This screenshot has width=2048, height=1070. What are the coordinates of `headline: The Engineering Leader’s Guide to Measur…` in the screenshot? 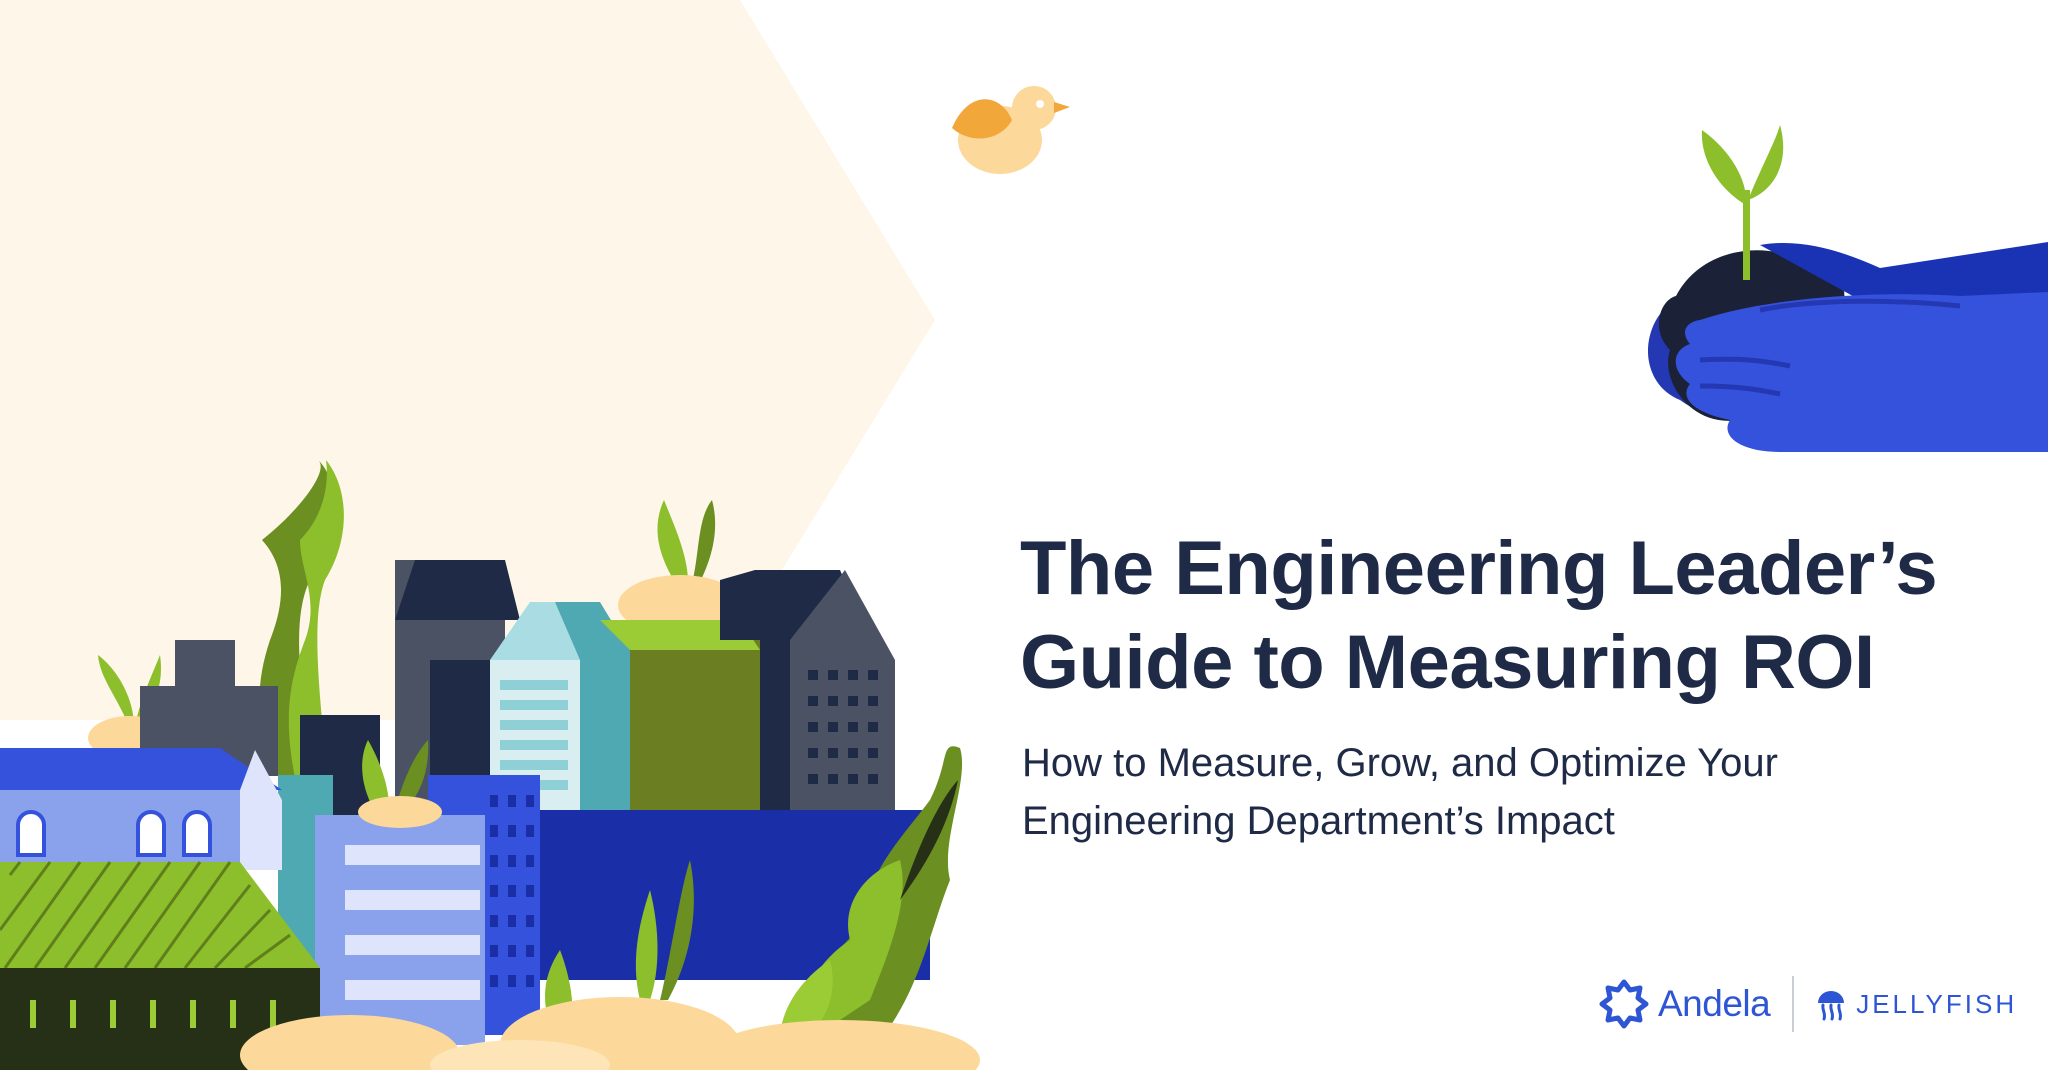 It's located at (1510, 616).